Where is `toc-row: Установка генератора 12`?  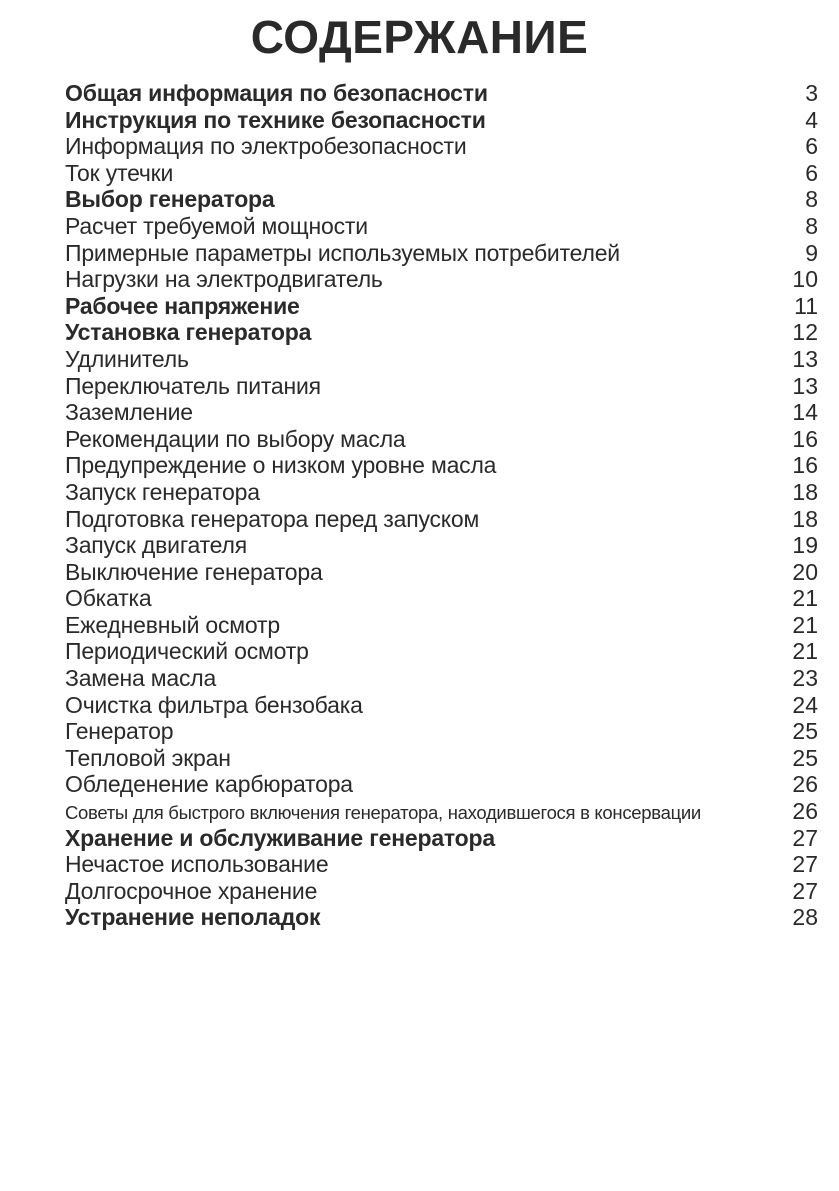 toc-row: Установка генератора 12 is located at coordinates (441, 332).